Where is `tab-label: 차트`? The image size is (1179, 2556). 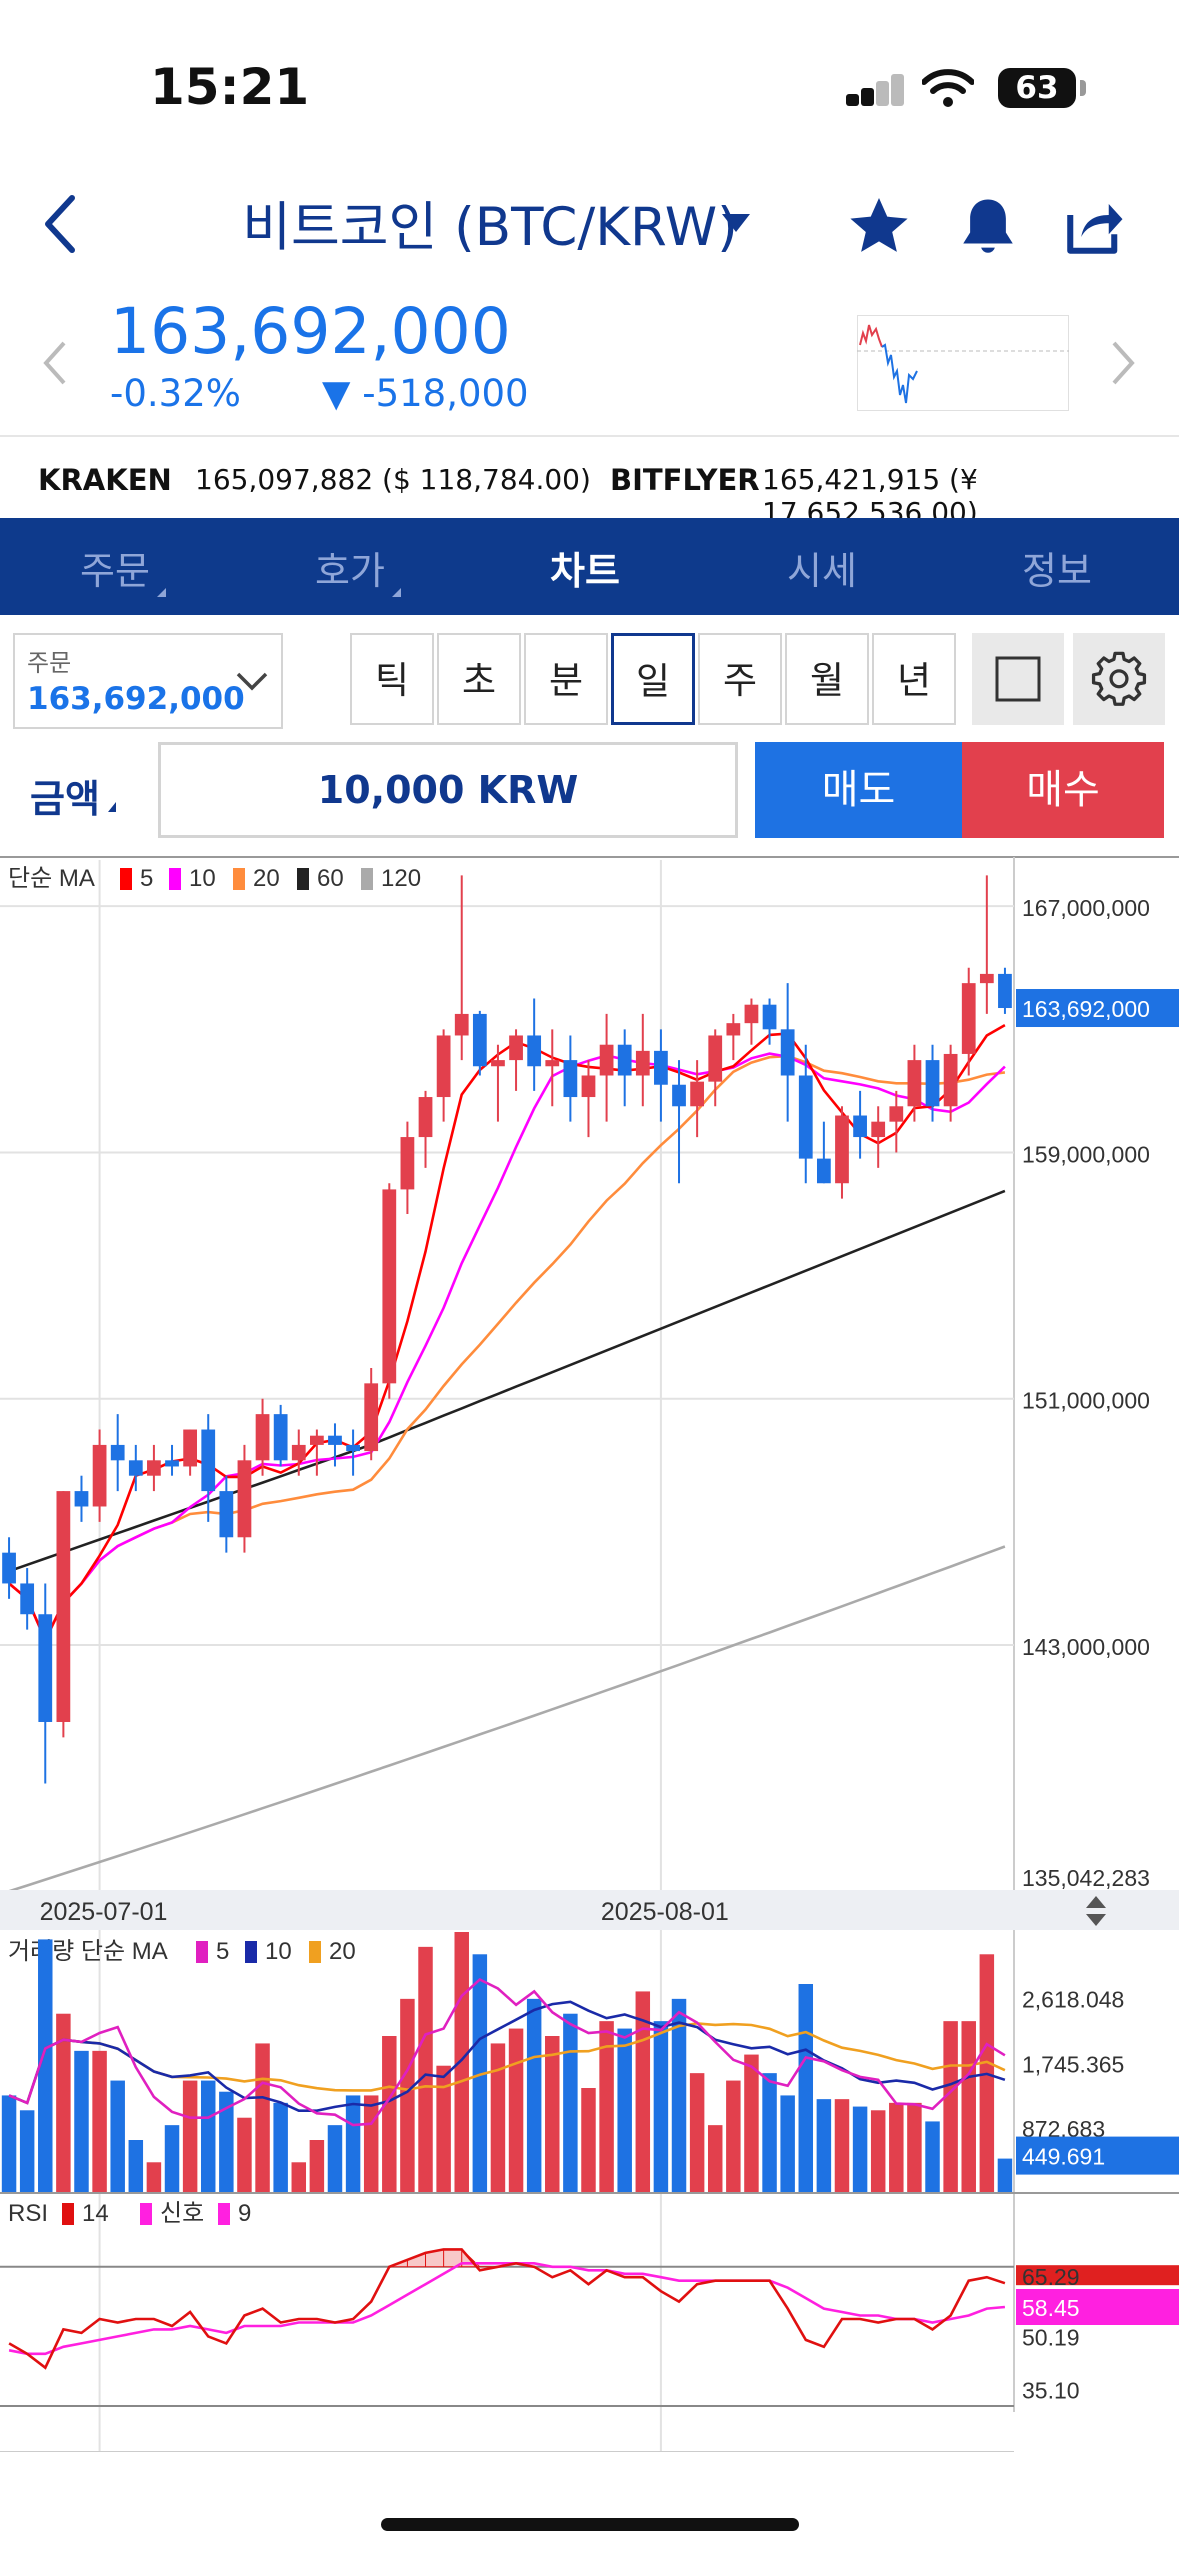 tab-label: 차트 is located at coordinates (585, 571).